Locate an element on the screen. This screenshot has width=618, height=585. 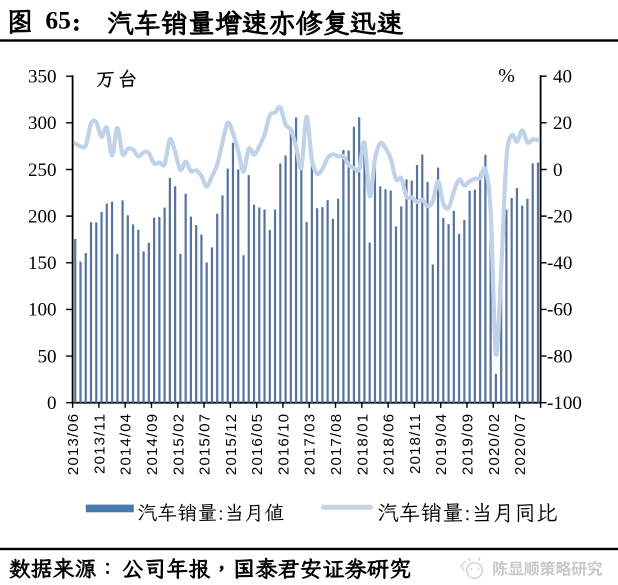
svg-text: 2013/06 is located at coordinates (73, 444).